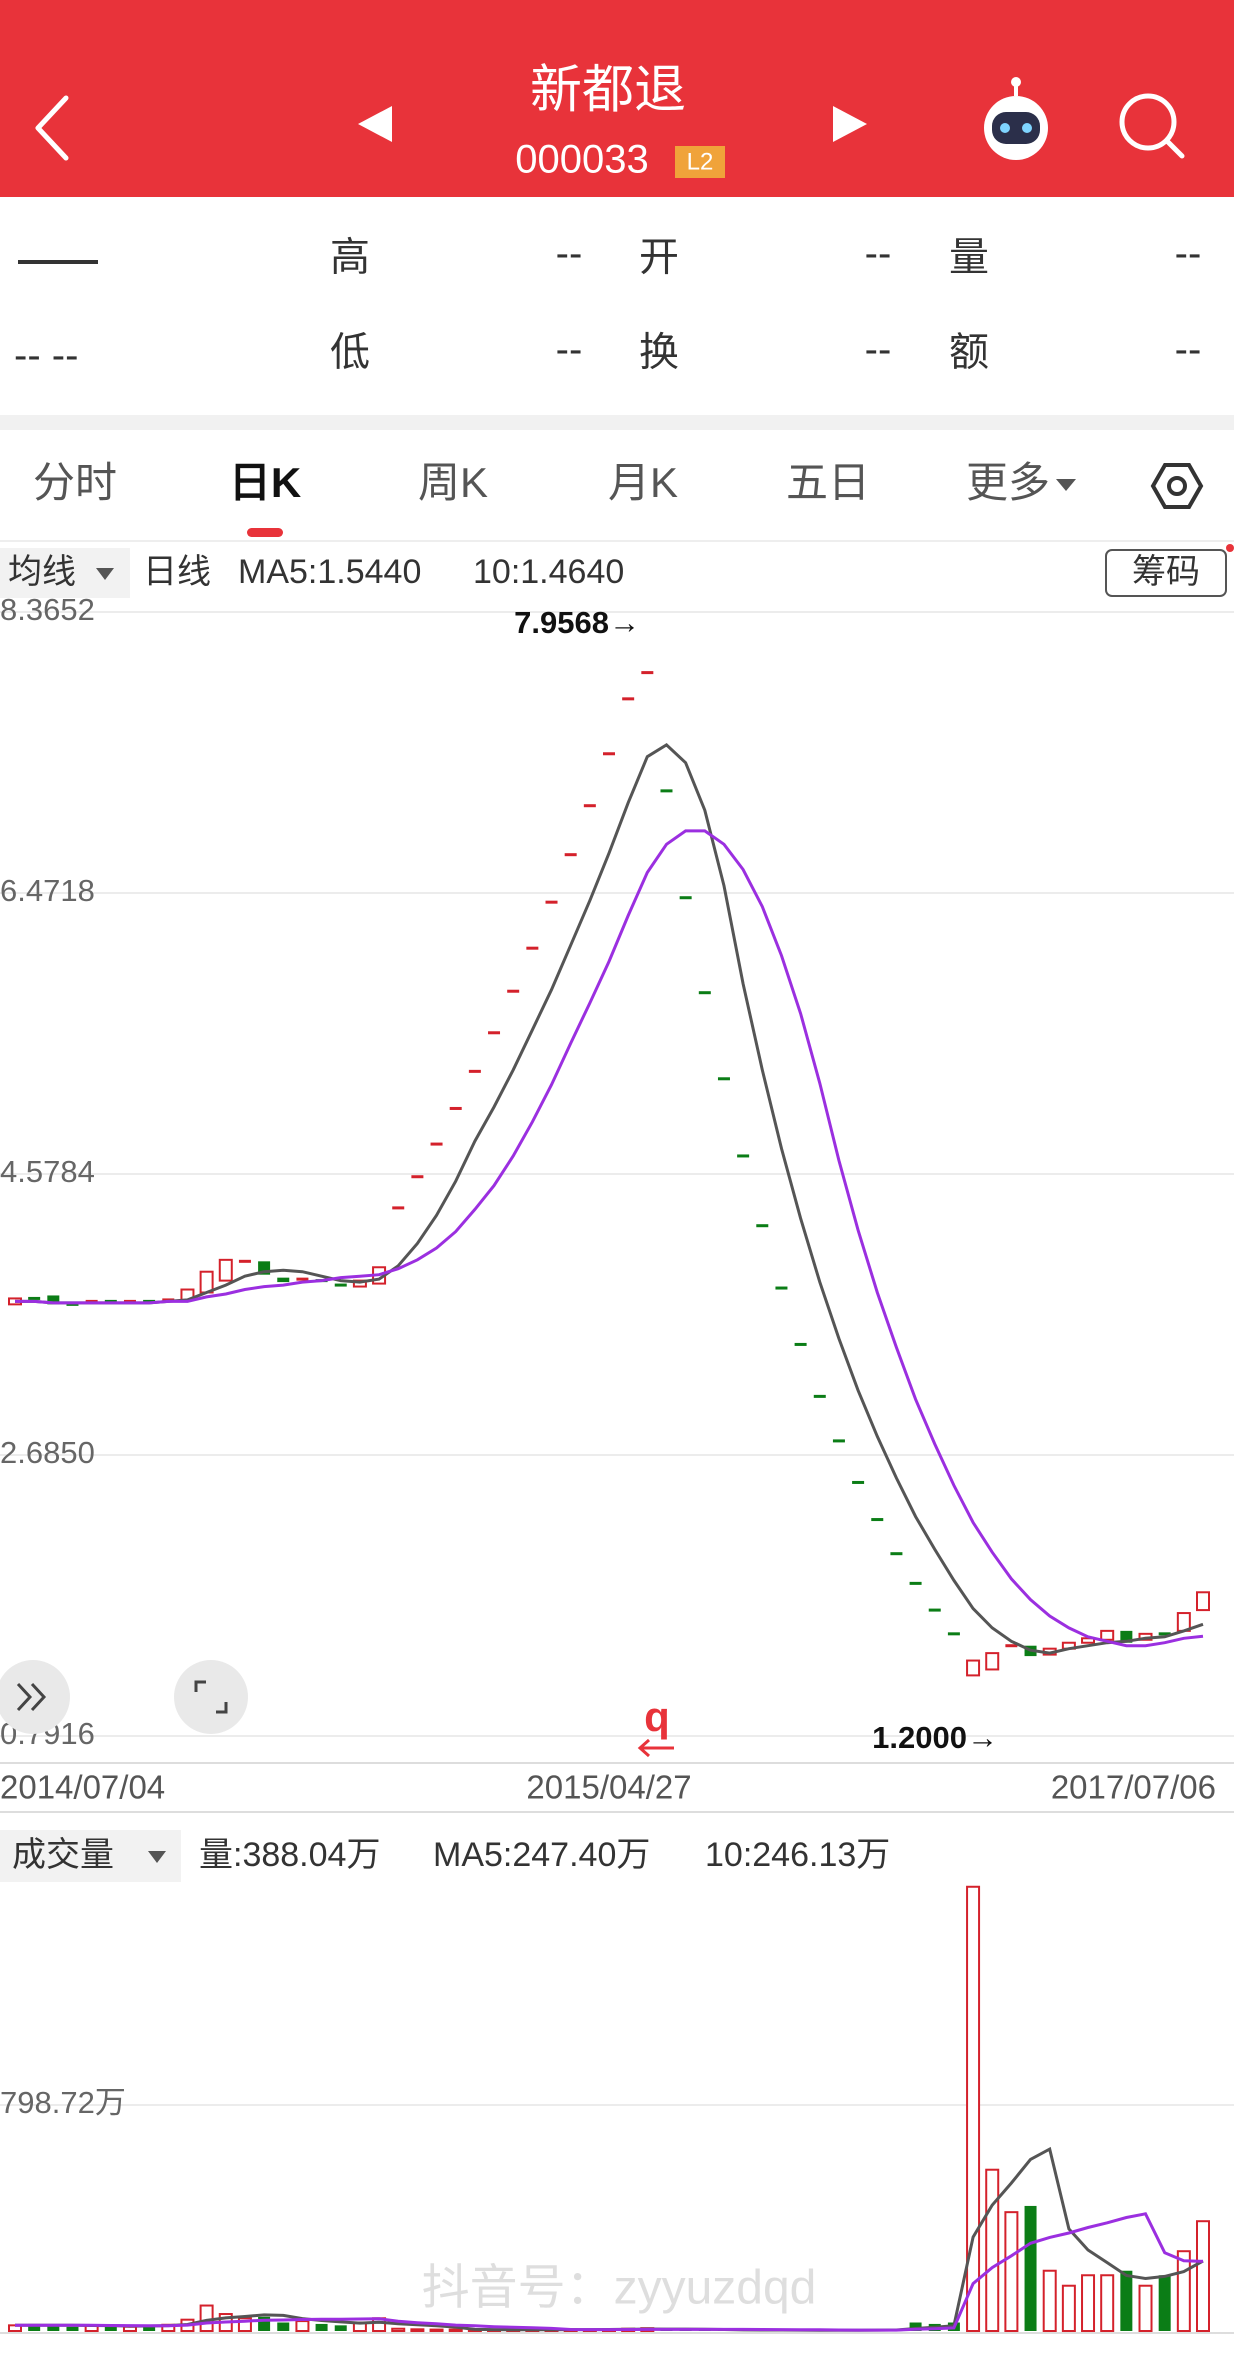 The height and width of the screenshot is (2374, 1234). I want to click on x-tick-label: 2014/07/04, so click(82, 1787).